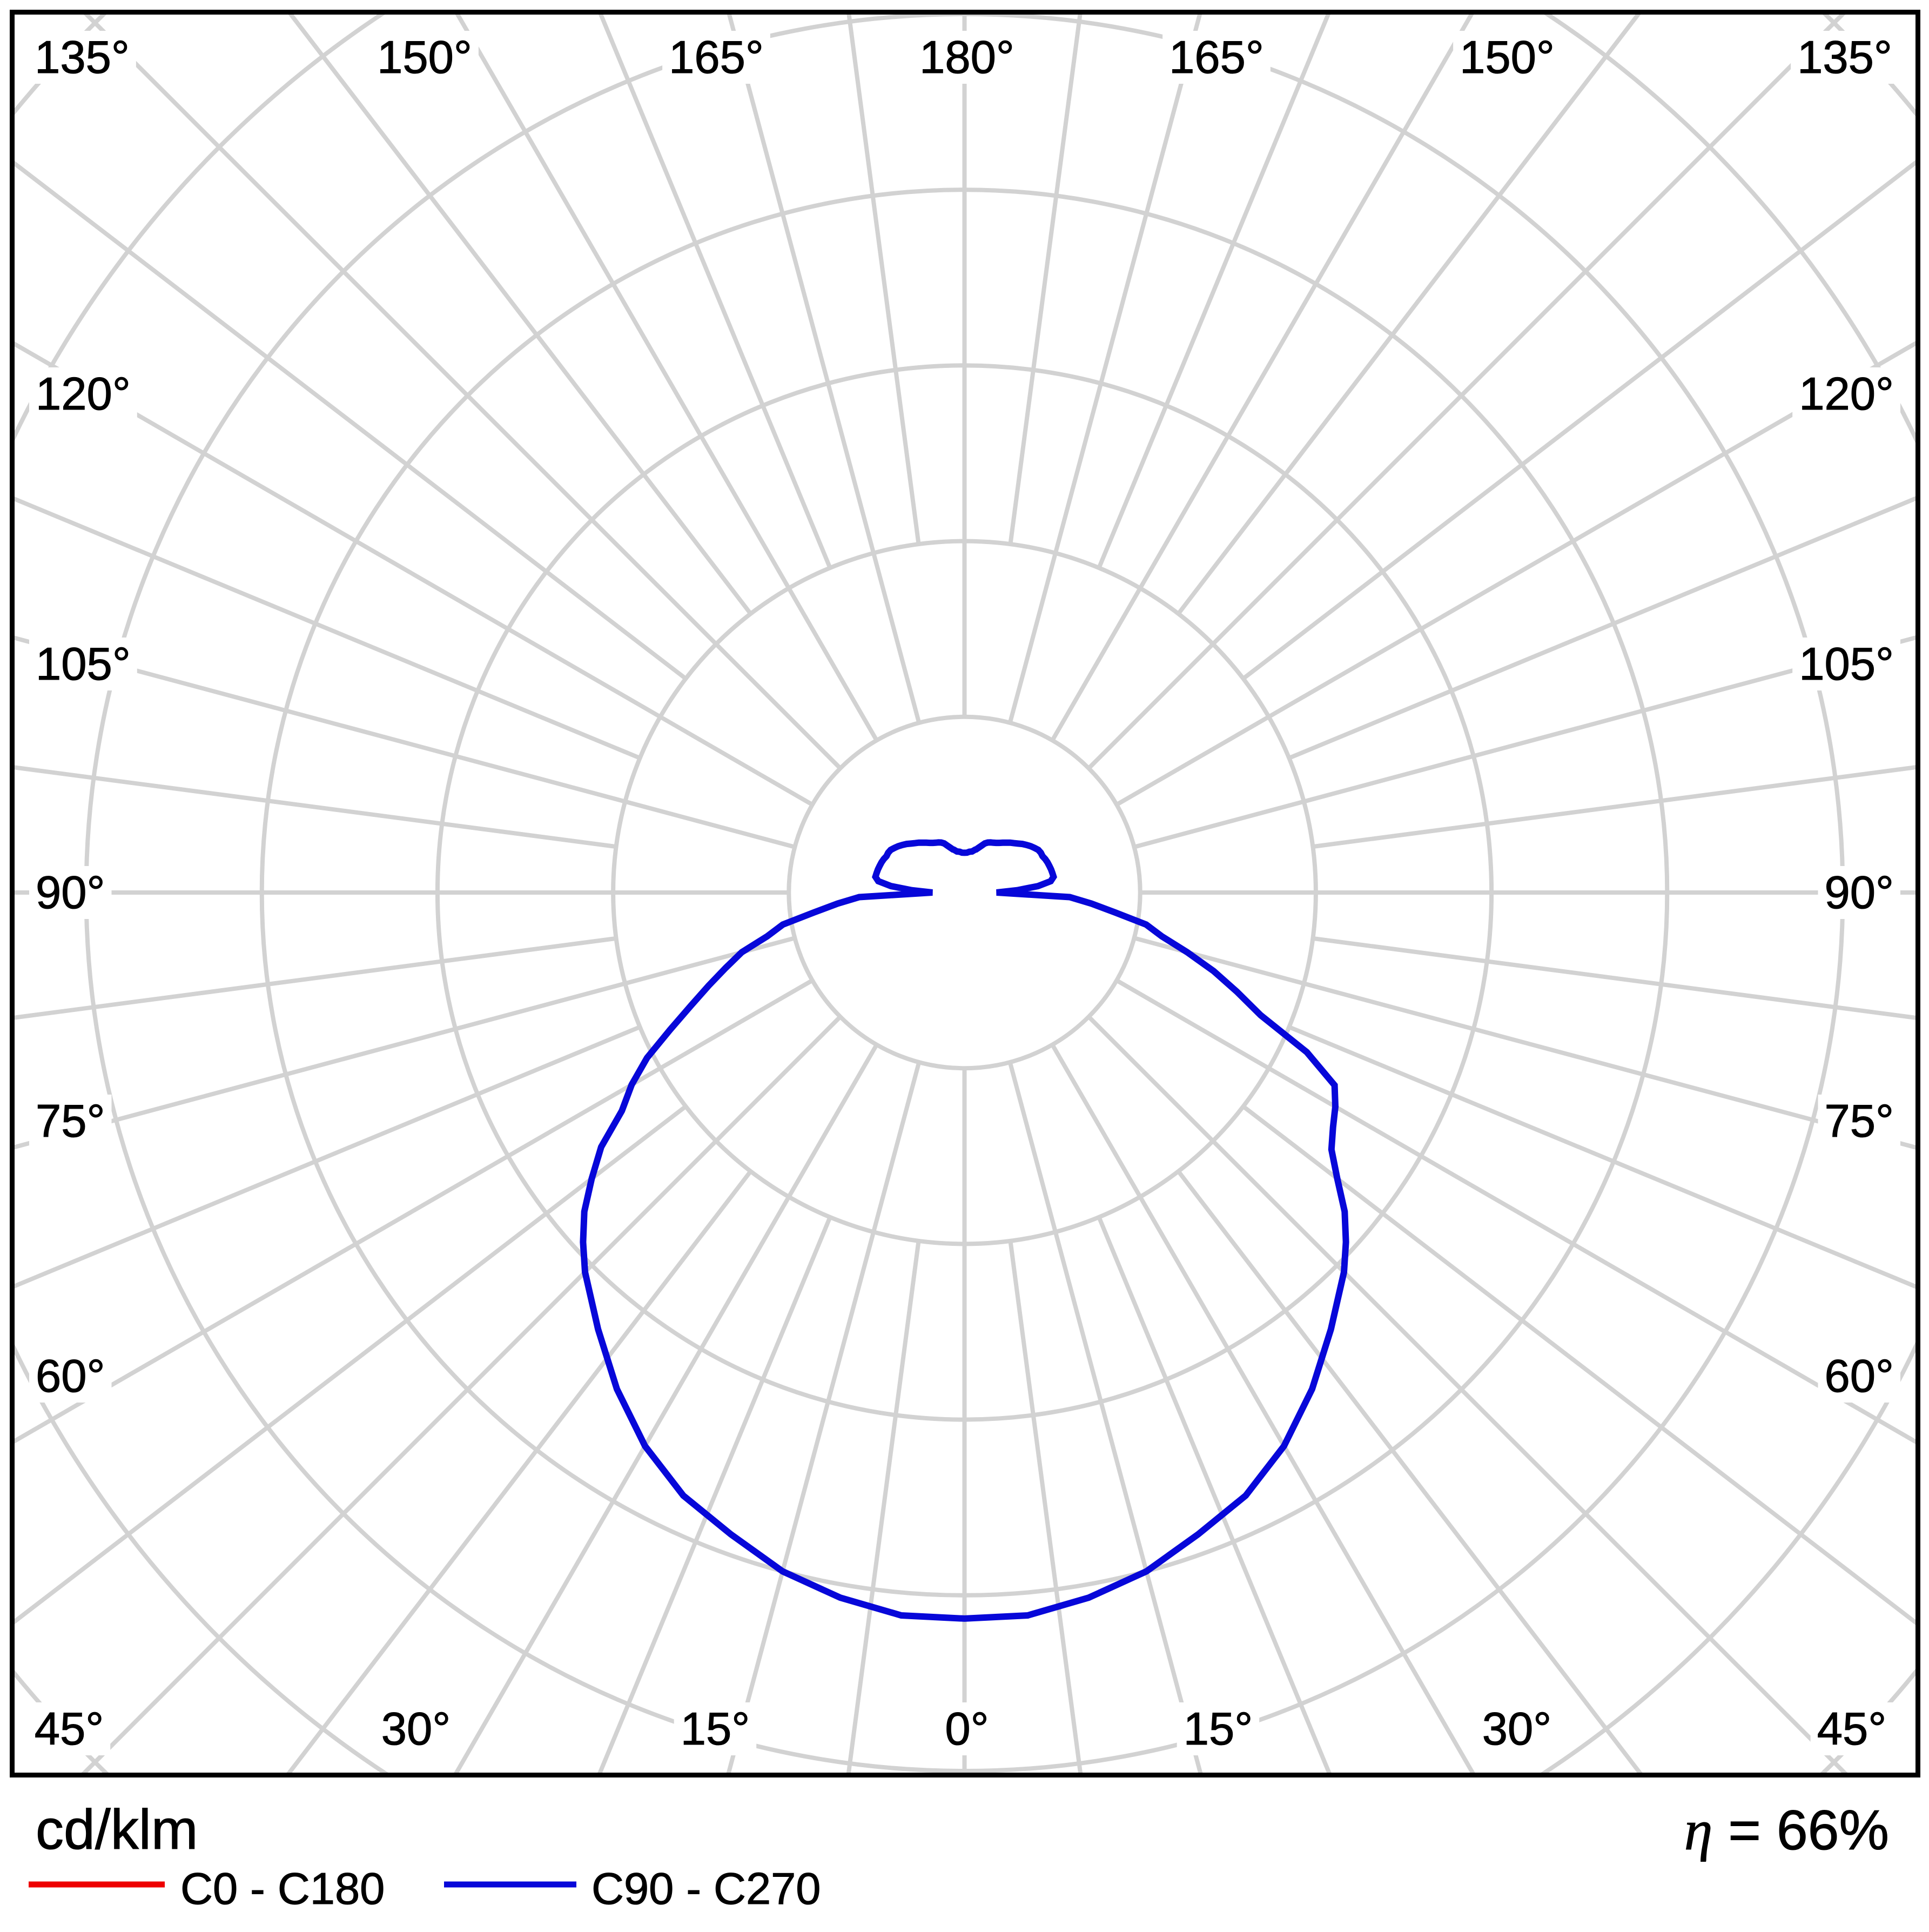 This screenshot has height=1932, width=1929. I want to click on svg-text: 0°, so click(967, 1729).